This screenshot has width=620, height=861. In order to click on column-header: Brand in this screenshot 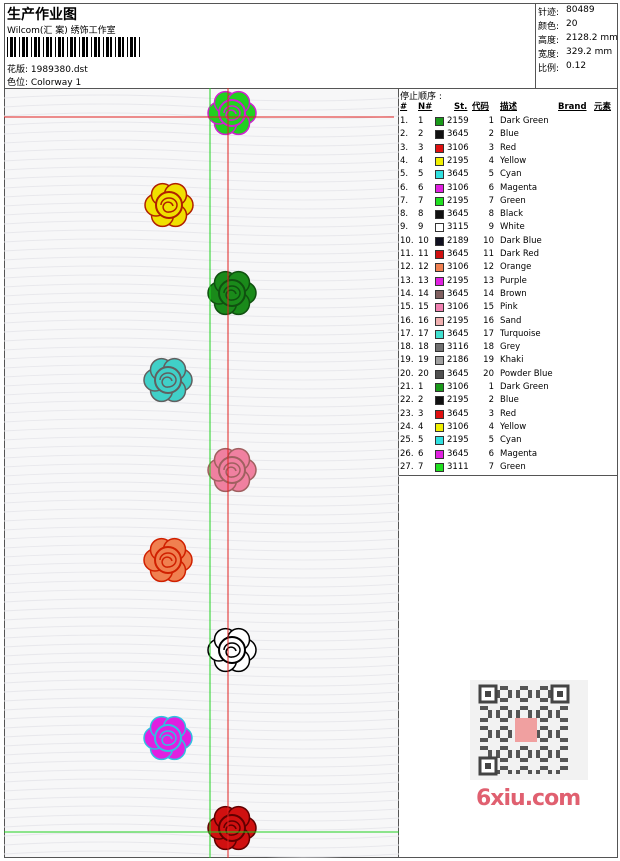, I will do `click(572, 107)`.